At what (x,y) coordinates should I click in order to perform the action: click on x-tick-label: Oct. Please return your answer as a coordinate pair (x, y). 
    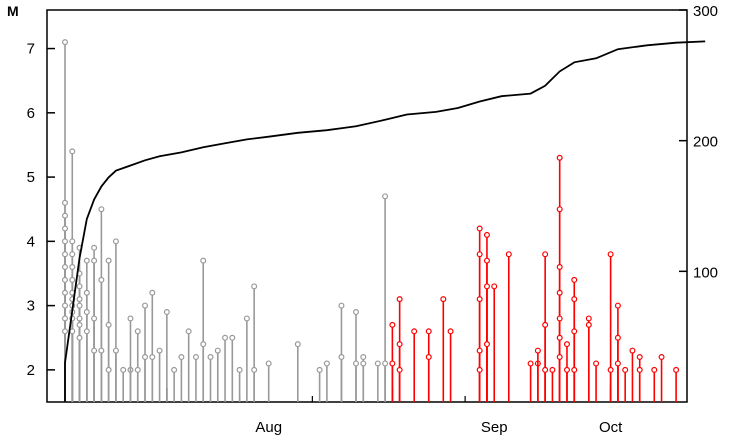
    Looking at the image, I should click on (611, 427).